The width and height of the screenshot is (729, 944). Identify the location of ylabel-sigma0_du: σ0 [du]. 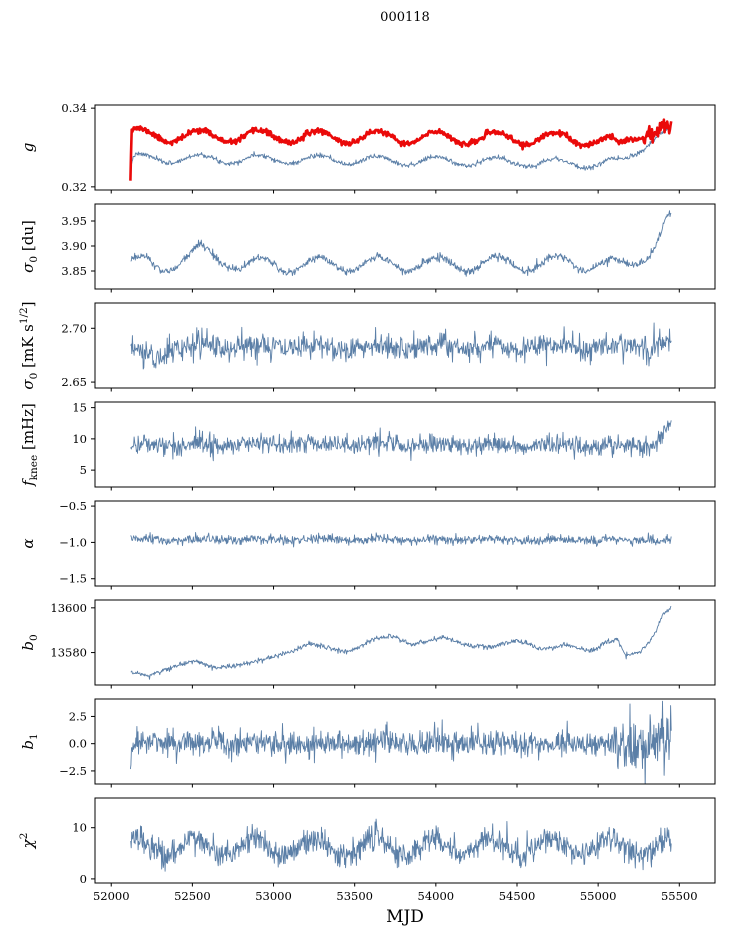
(29, 246).